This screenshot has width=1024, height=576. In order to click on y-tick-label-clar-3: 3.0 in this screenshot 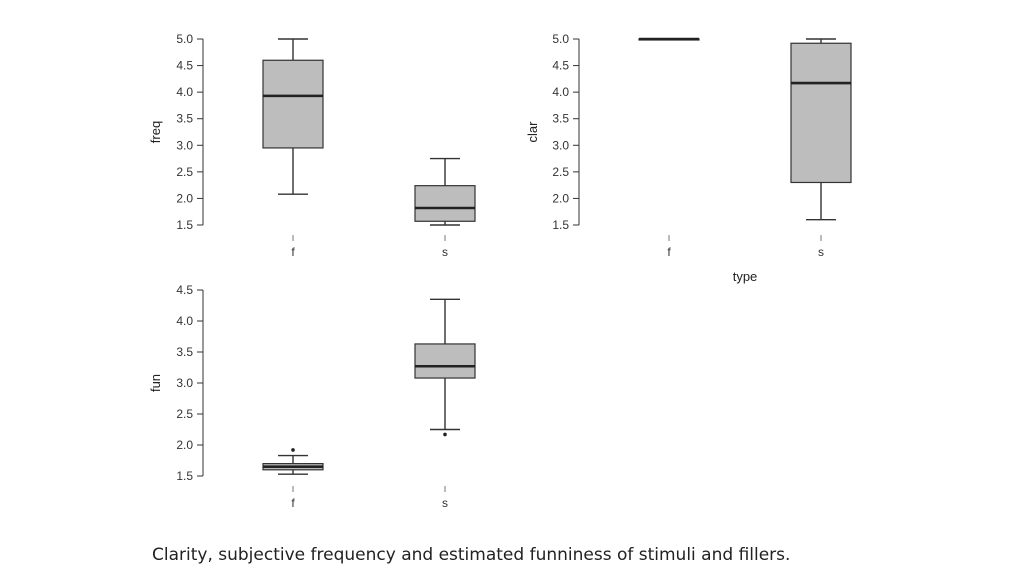, I will do `click(560, 145)`.